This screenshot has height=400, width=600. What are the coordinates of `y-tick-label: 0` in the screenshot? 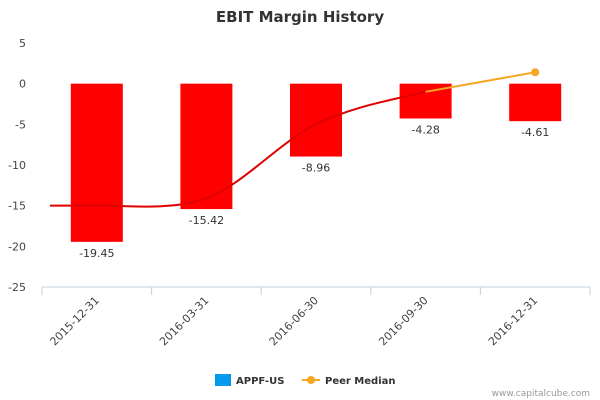 It's located at (22, 84).